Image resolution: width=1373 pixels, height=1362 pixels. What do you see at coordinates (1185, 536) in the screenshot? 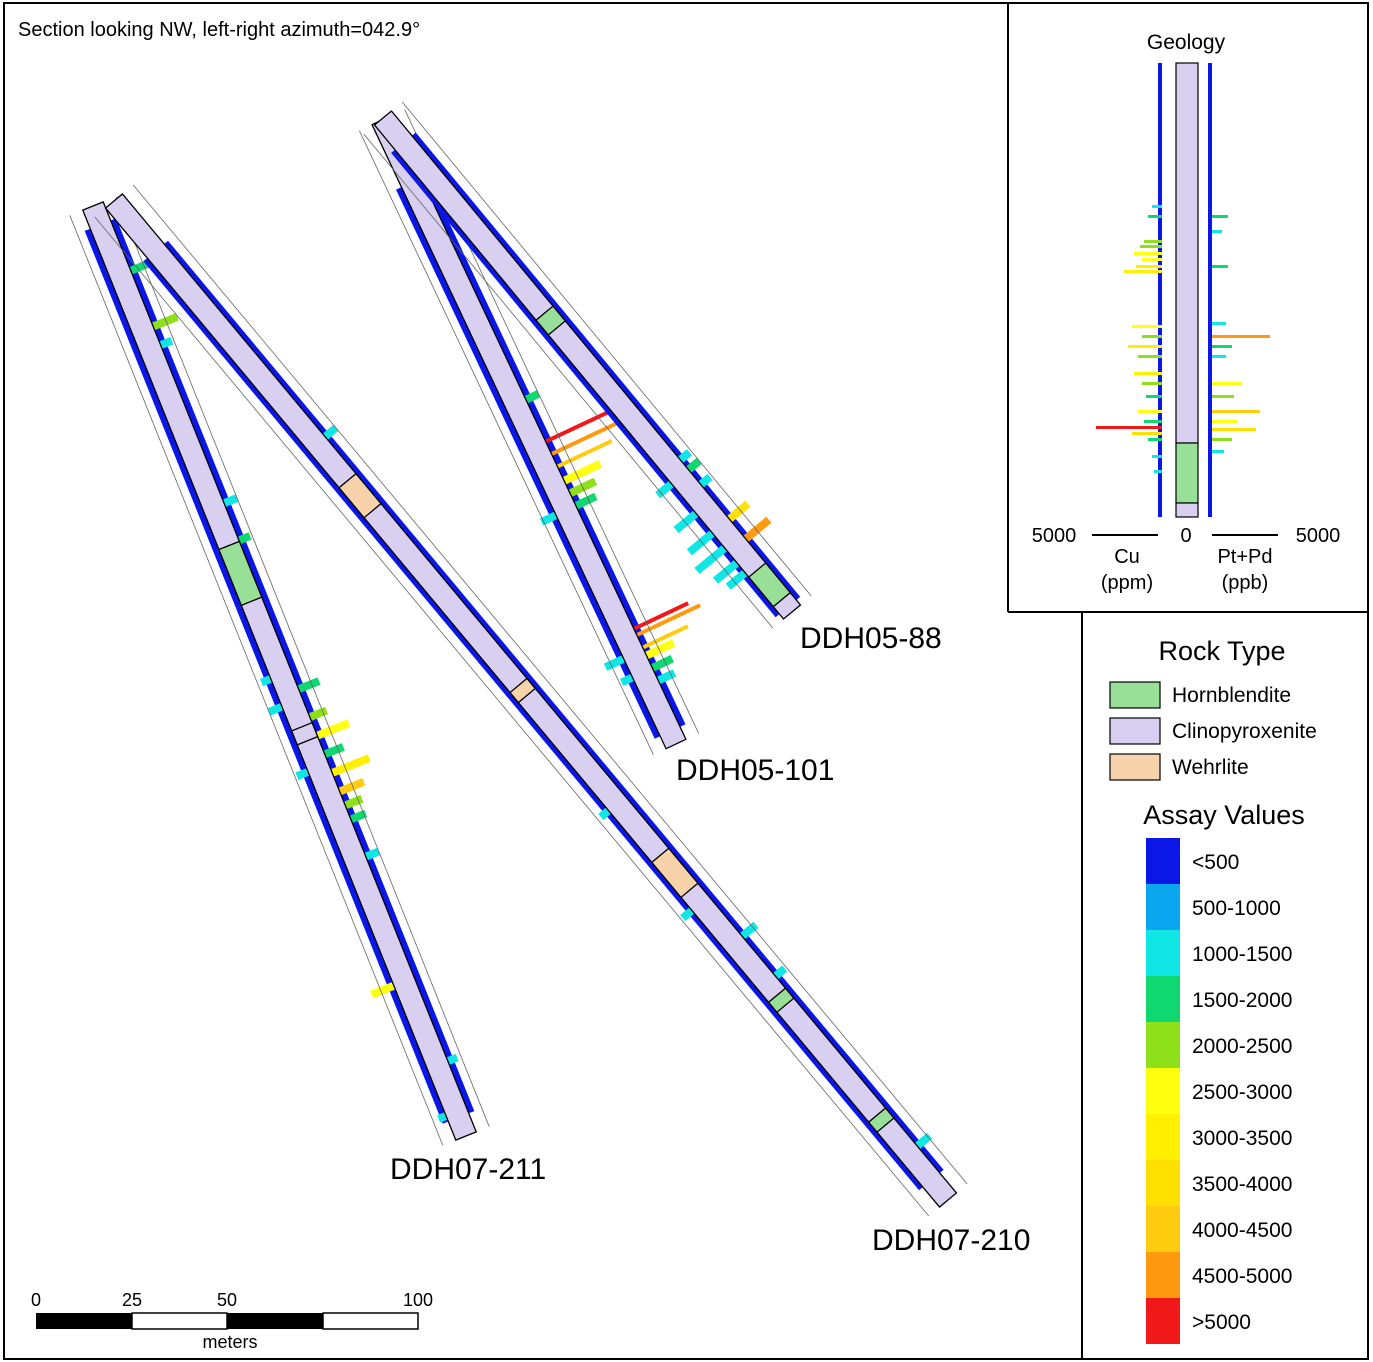
I see `inset-zero: 0` at bounding box center [1185, 536].